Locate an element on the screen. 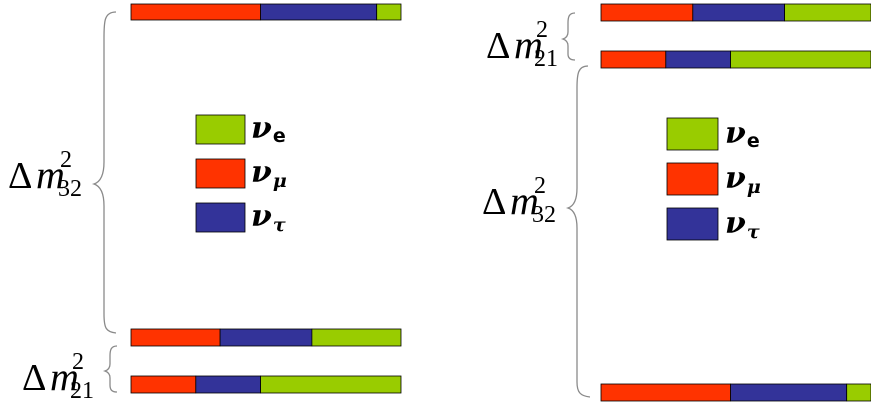  inverted-level-3-bar is located at coordinates (735, 392).